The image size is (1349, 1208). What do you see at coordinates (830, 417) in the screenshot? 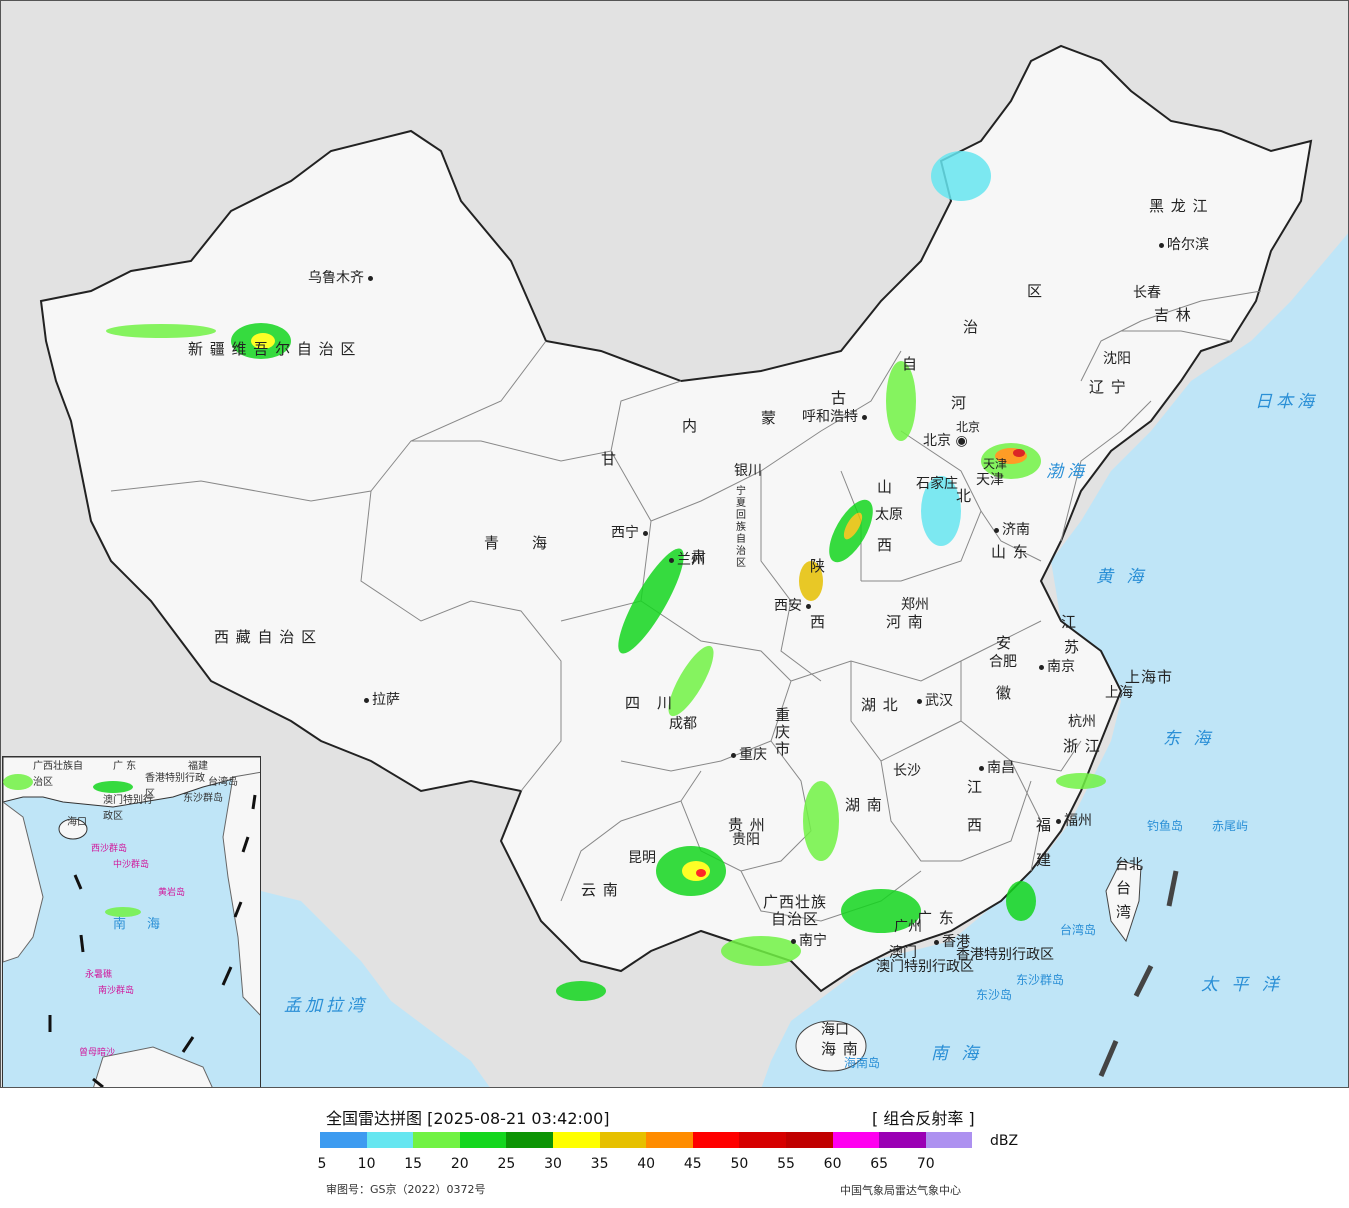
I see `city-hohhot-label: 呼和浩特` at bounding box center [830, 417].